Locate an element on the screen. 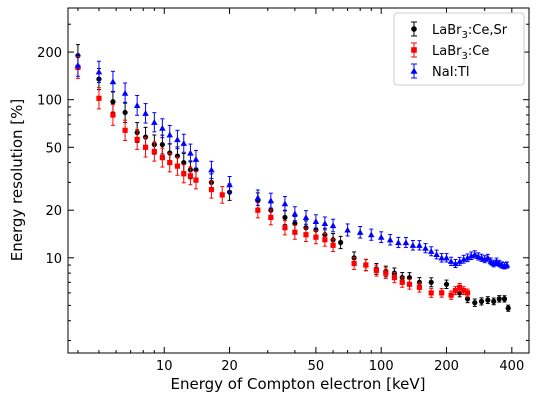  x-tick-label: 50 is located at coordinates (316, 366).